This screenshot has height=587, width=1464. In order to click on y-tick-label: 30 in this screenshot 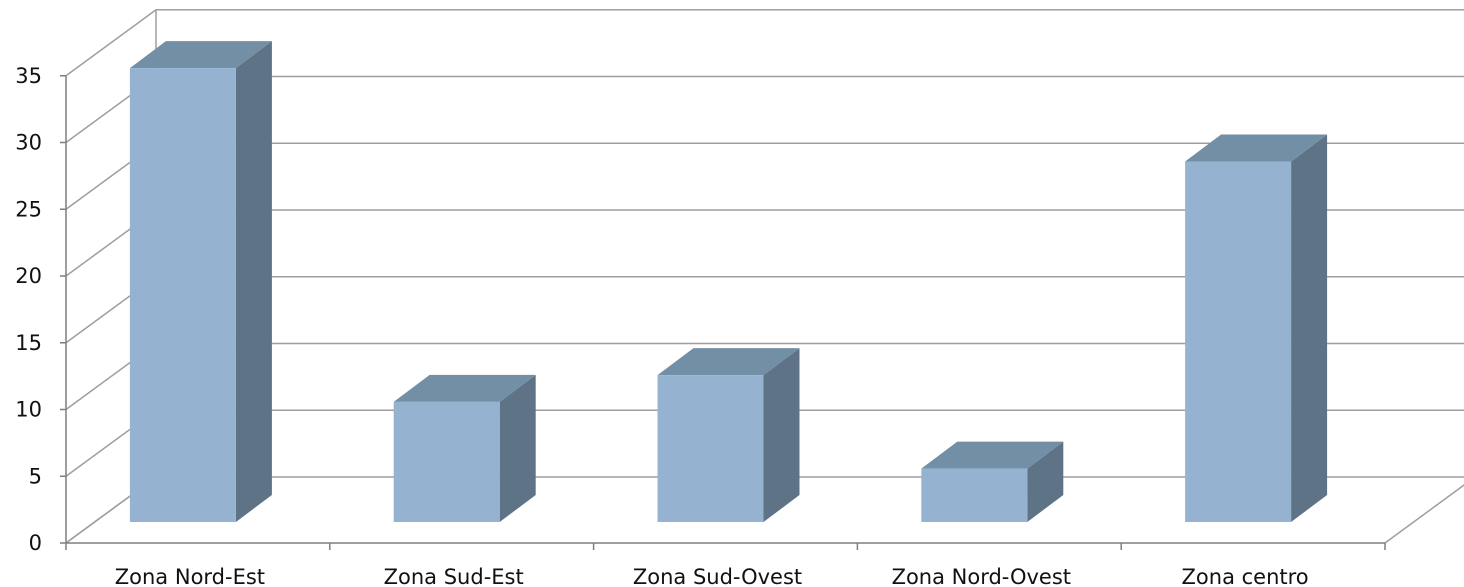, I will do `click(28, 143)`.